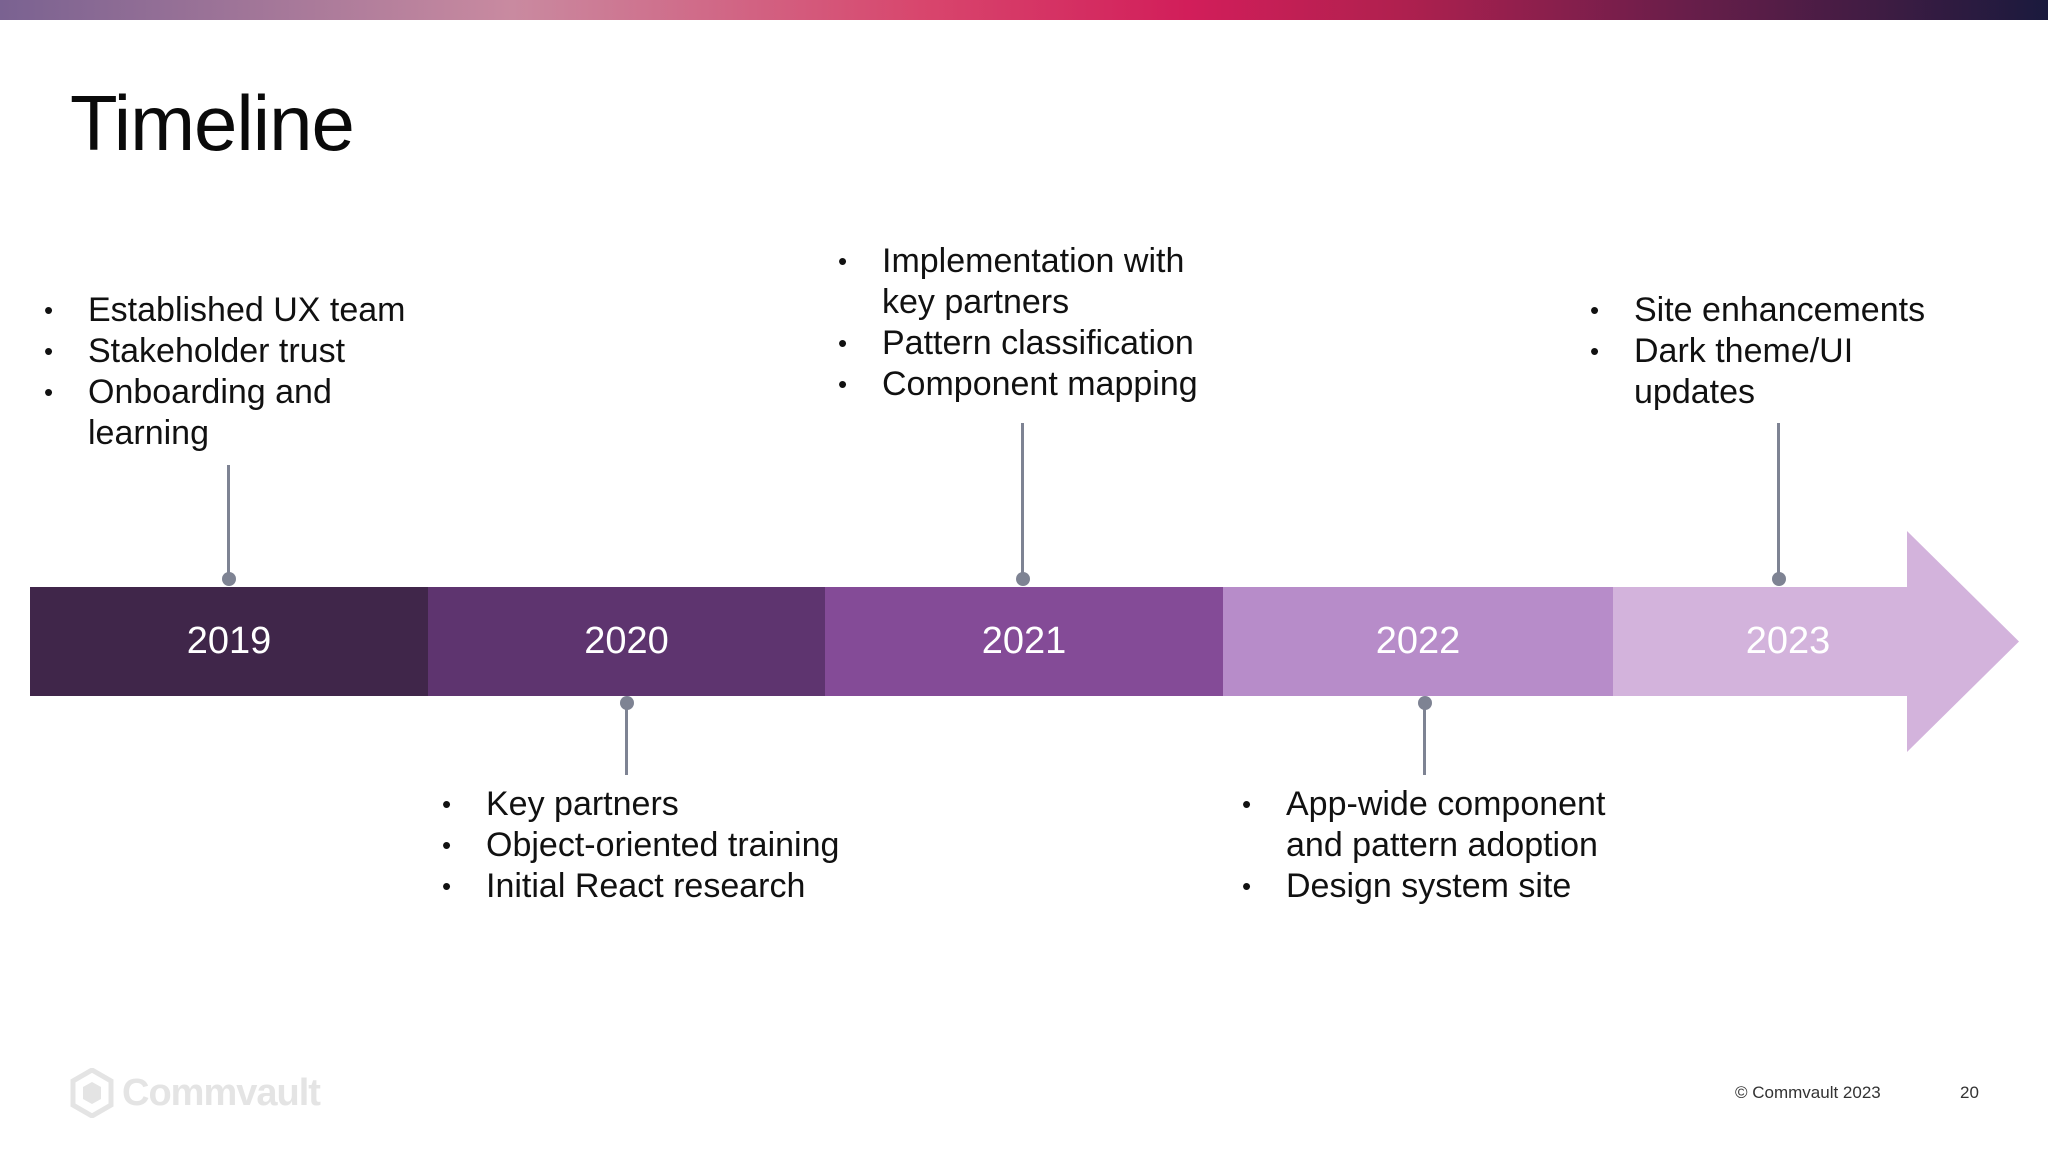 The image size is (2048, 1152). What do you see at coordinates (228, 521) in the screenshot?
I see `connector-2019` at bounding box center [228, 521].